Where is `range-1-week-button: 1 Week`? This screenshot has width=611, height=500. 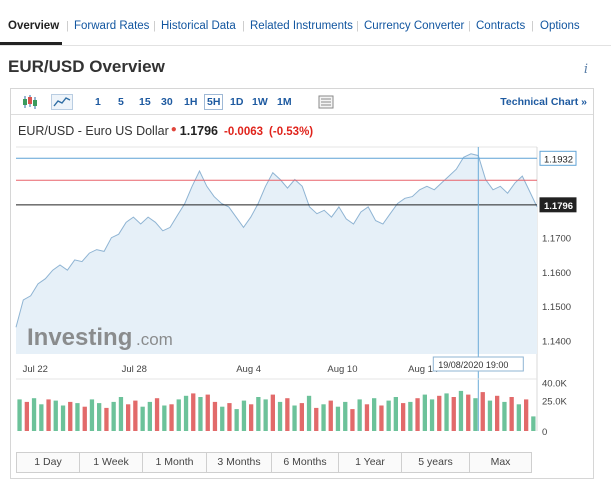
range-1-week-button: 1 Week is located at coordinates (111, 462).